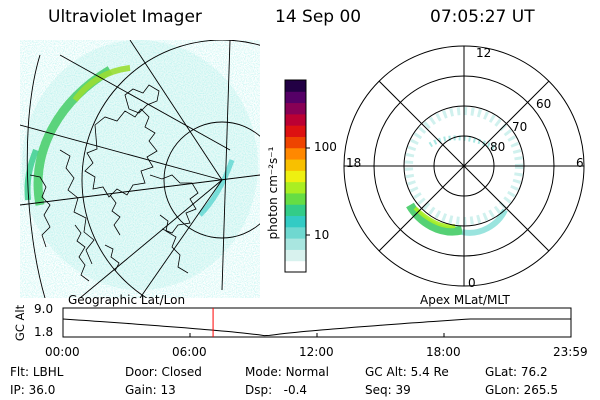 This screenshot has height=400, width=600. I want to click on info-gc-alt: GC Alt: 5.4 Re, so click(407, 372).